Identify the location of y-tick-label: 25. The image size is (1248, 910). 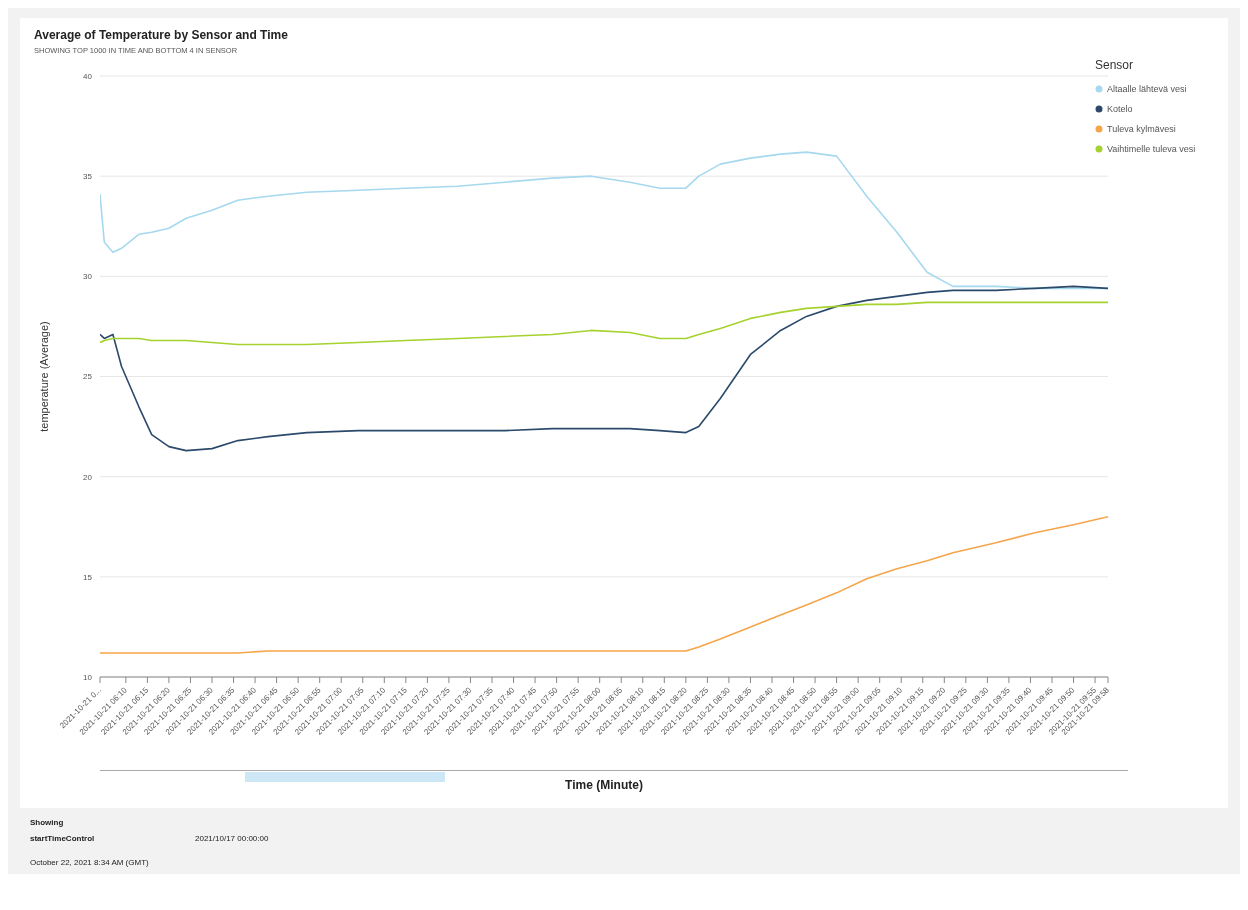
(88, 377).